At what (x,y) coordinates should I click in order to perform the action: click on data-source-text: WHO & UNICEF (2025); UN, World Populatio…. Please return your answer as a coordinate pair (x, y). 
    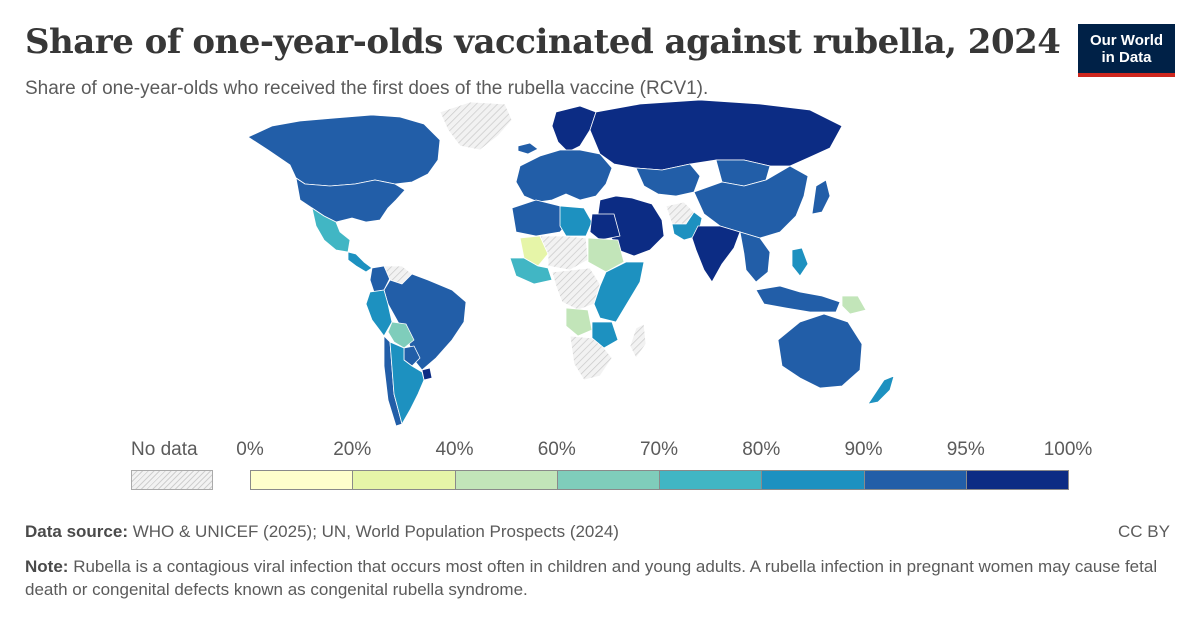
    Looking at the image, I should click on (375, 531).